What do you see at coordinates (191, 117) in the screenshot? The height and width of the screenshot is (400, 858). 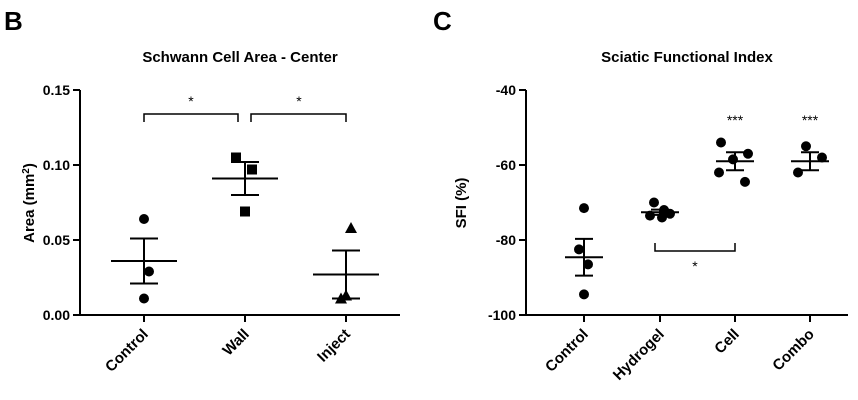 I see `panel-b-bracket-control-wall` at bounding box center [191, 117].